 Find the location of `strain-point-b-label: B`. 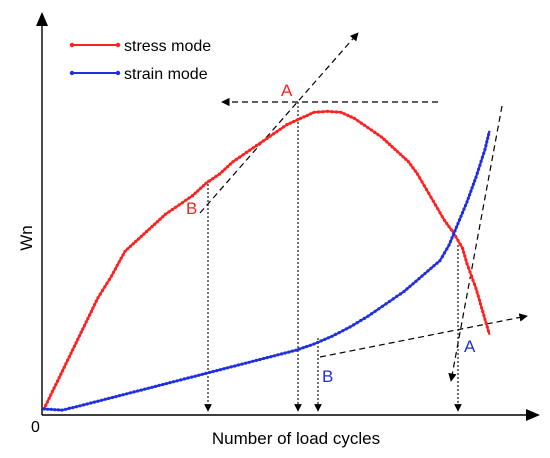

strain-point-b-label: B is located at coordinates (327, 376).